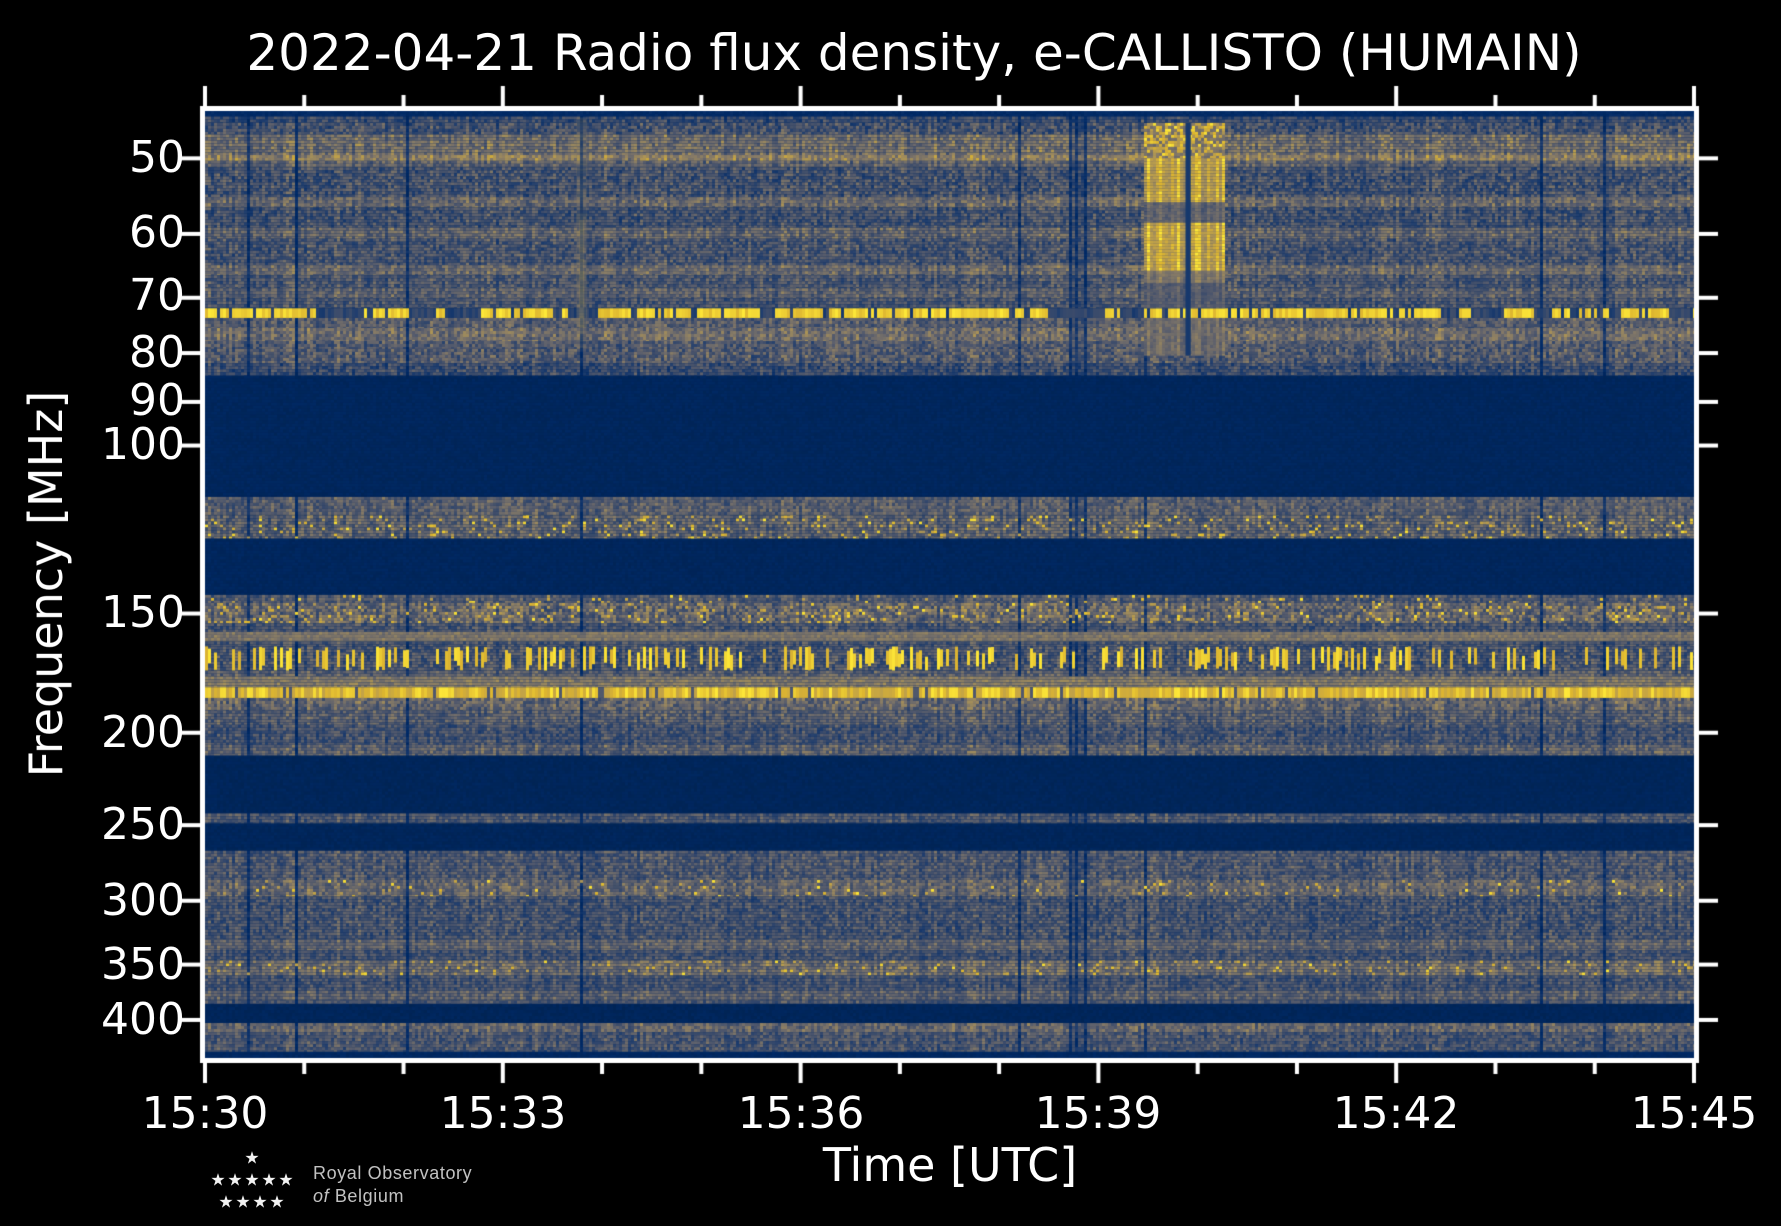 This screenshot has width=1781, height=1226. Describe the element at coordinates (157, 157) in the screenshot. I see `y-tick-label: 50` at that location.